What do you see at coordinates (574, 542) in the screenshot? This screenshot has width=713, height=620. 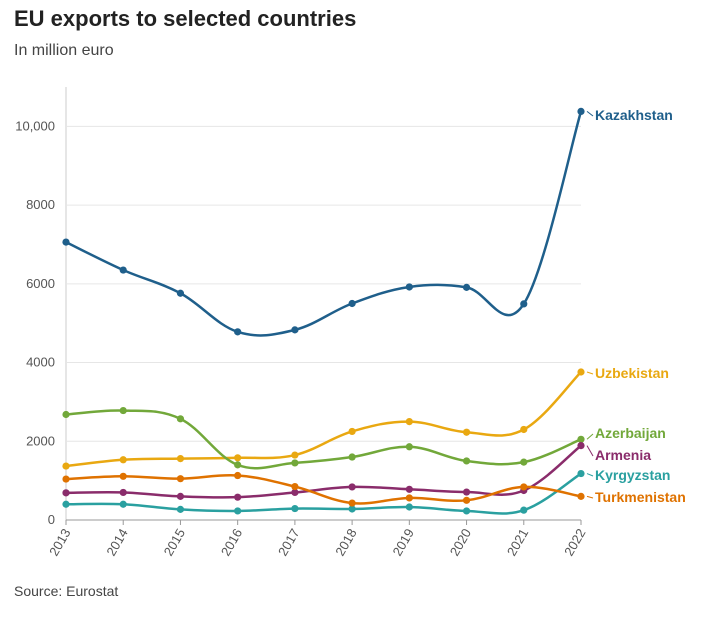 I see `x-tick-label: 2022` at bounding box center [574, 542].